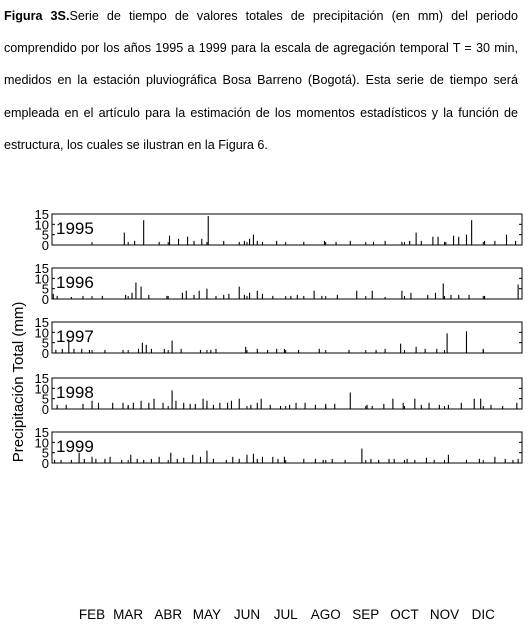  I want to click on x-month-label: MAY, so click(207, 614).